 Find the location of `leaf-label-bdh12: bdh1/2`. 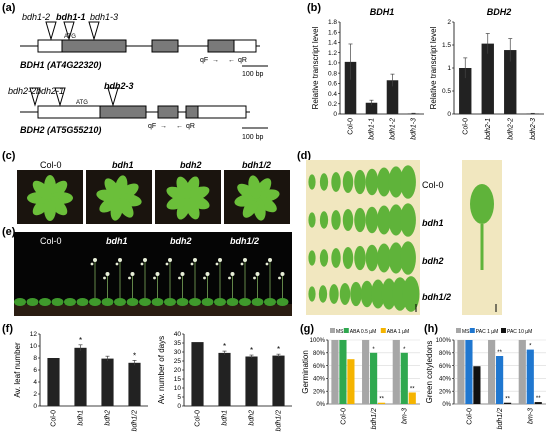

leaf-label-bdh12: bdh1/2 is located at coordinates (437, 297).